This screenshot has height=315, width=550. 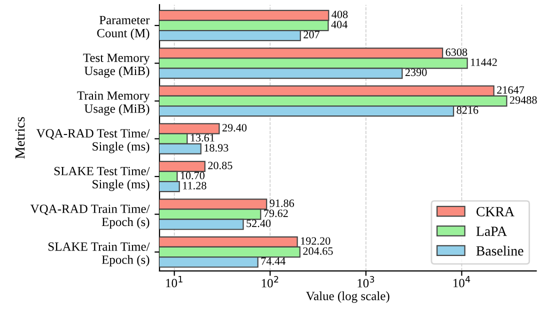 What do you see at coordinates (461, 282) in the screenshot?
I see `x-tick-label: 10$^{4}$` at bounding box center [461, 282].